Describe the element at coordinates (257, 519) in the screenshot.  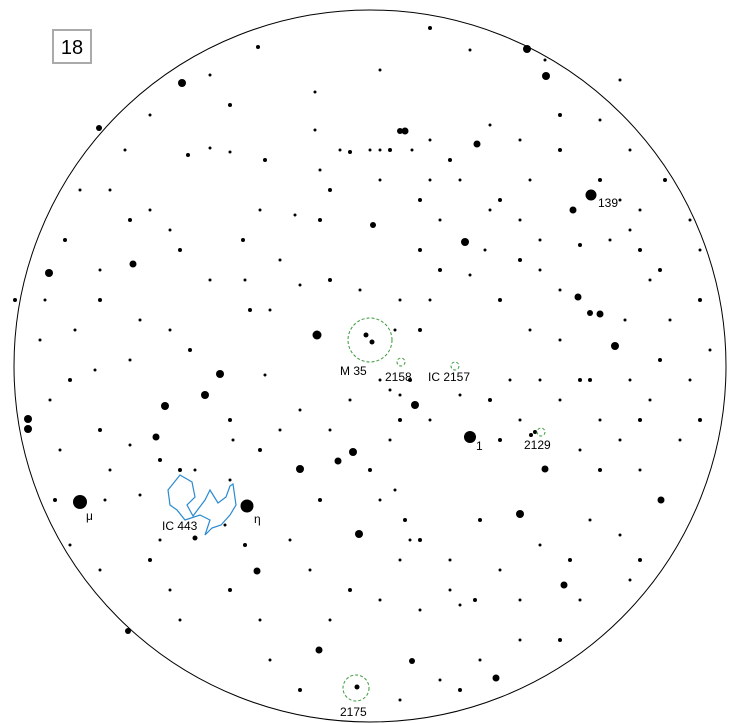
I see `label: η` at that location.